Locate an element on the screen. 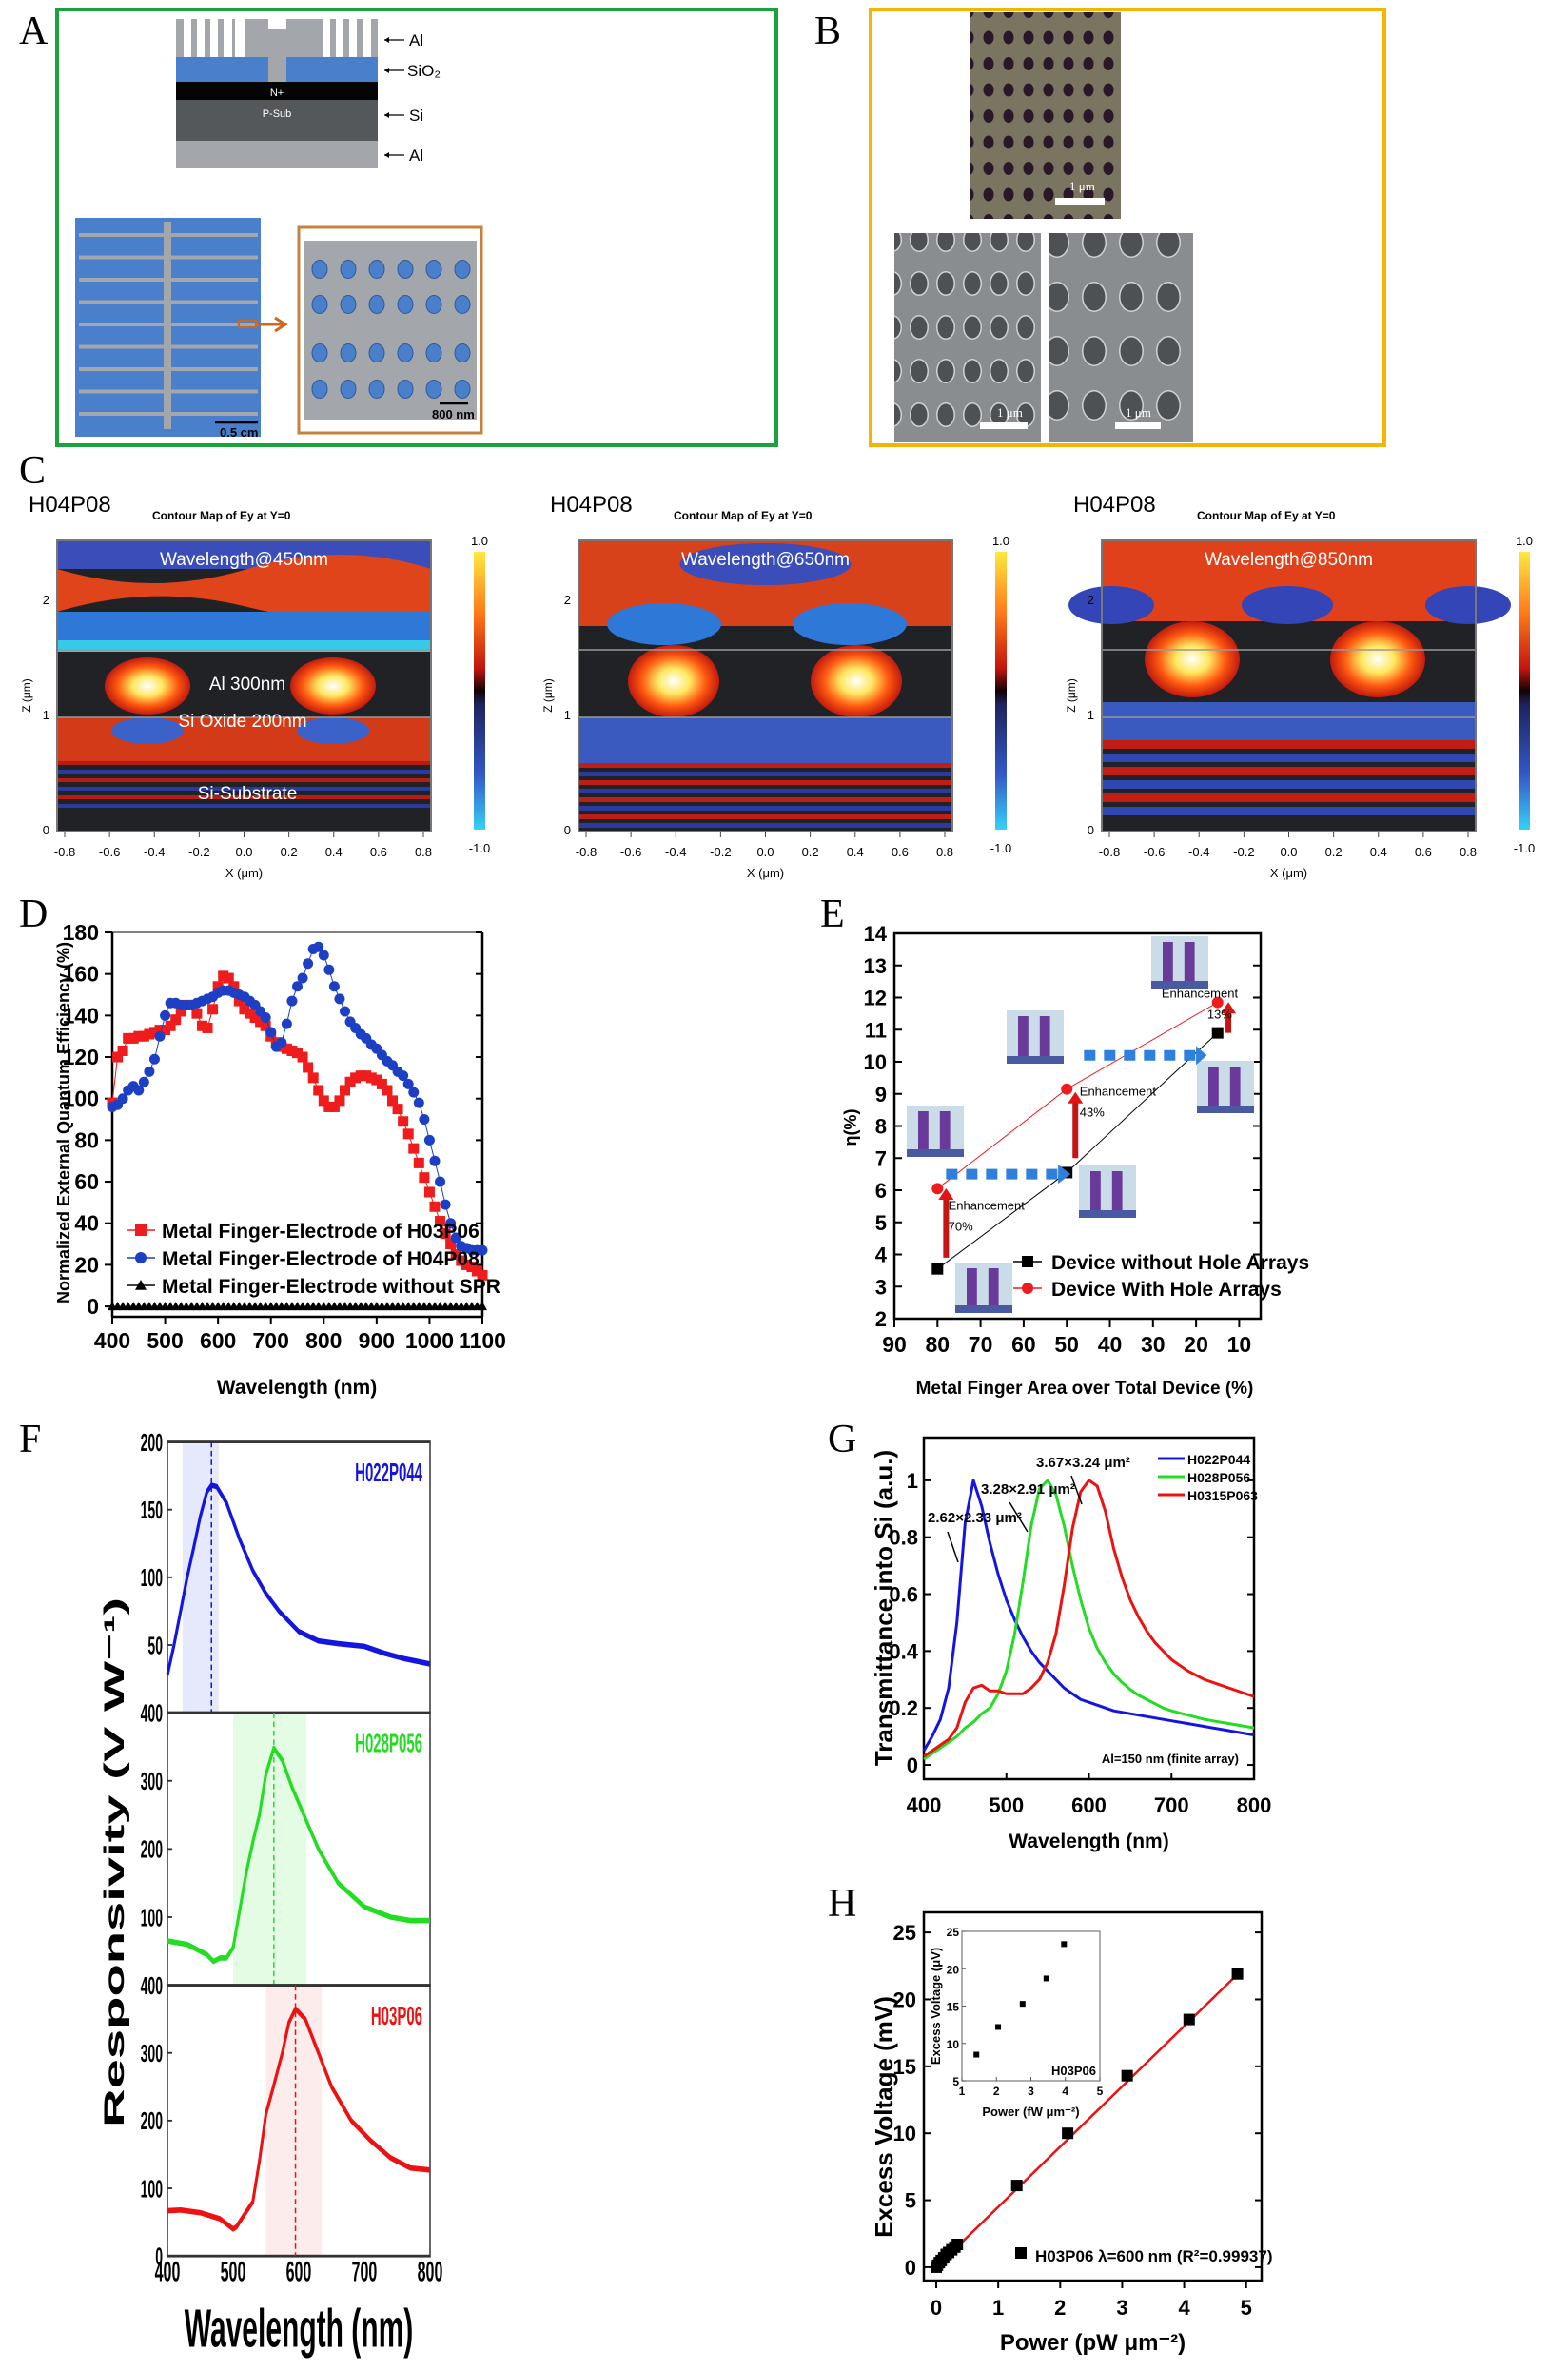  device-without-holes-icon is located at coordinates (1107, 1191).